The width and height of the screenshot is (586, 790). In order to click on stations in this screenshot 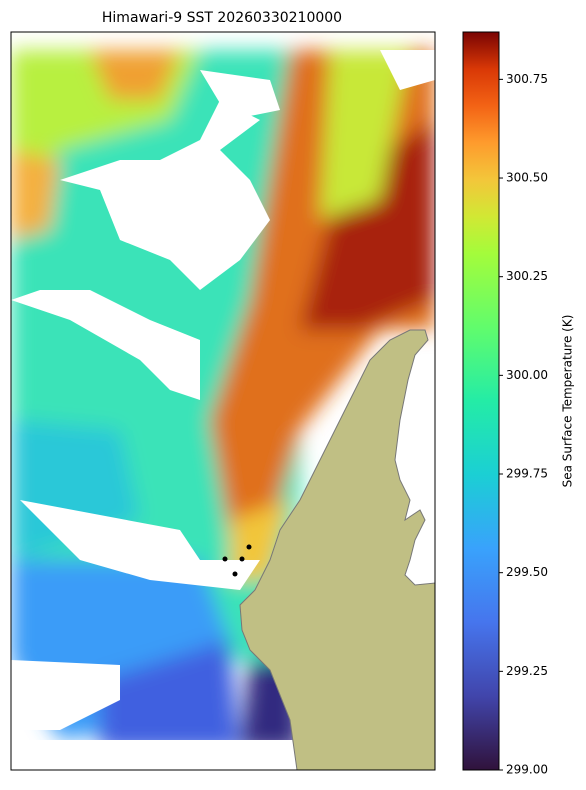, I will do `click(237, 560)`.